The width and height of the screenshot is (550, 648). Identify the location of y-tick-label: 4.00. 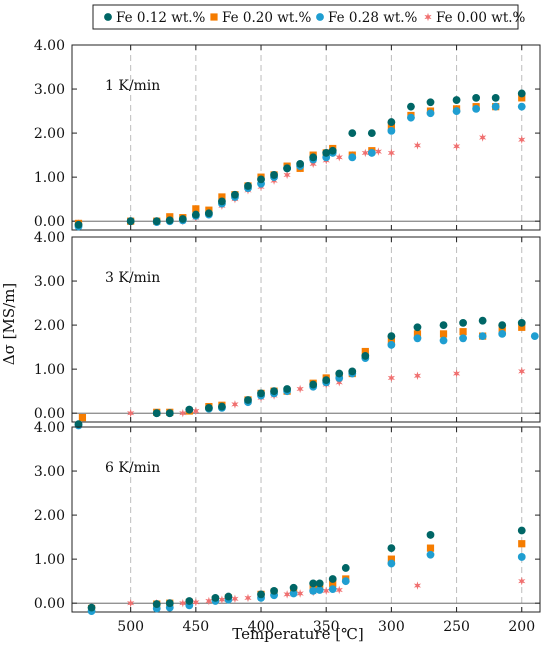
(49, 46).